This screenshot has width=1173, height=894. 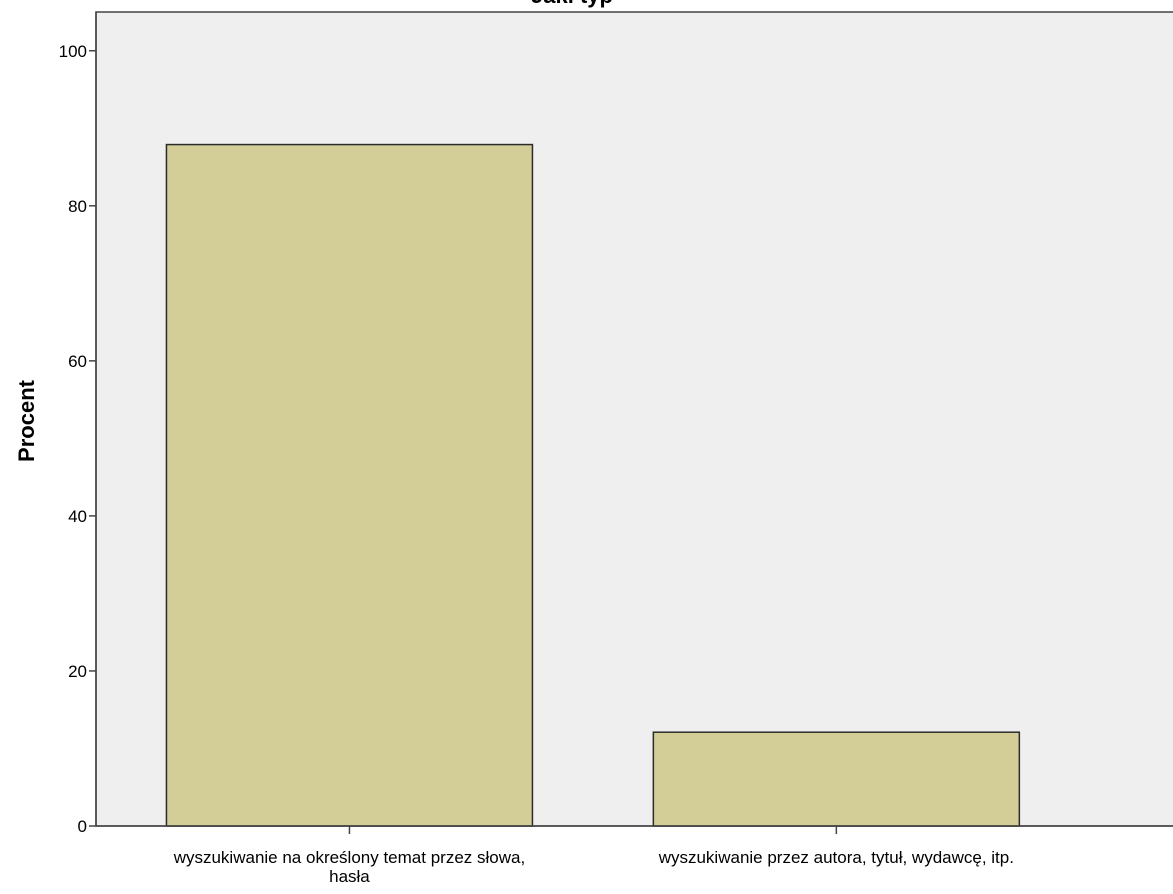 I want to click on y-axis: 0 20 40 60 80 100, so click(x=78, y=424).